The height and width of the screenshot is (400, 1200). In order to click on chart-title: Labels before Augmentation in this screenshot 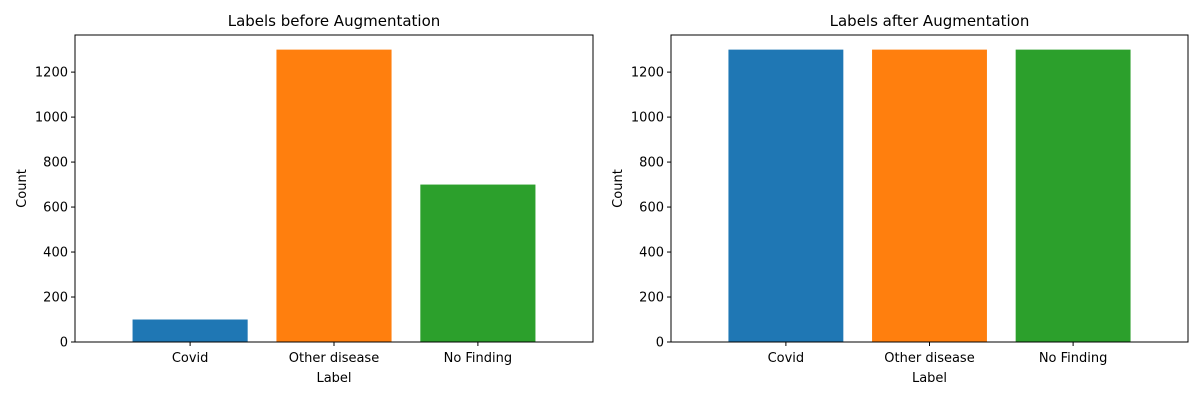, I will do `click(334, 21)`.